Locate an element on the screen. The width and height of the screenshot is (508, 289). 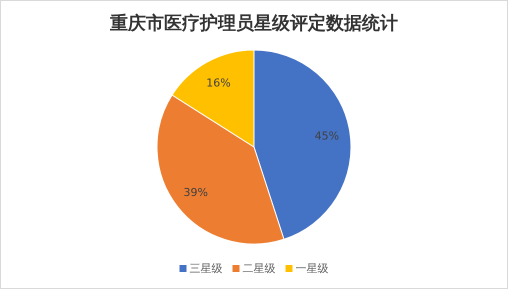
data-label: 39% is located at coordinates (196, 193).